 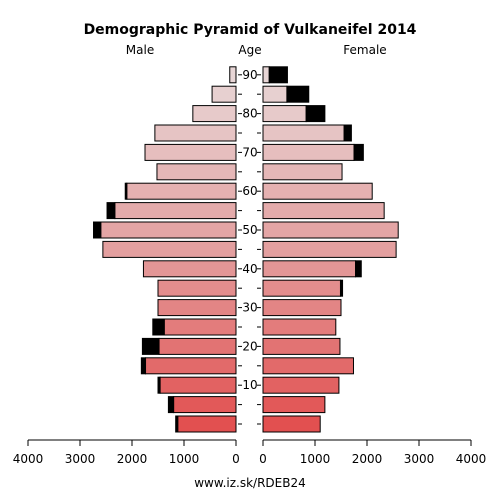 What do you see at coordinates (367, 459) in the screenshot?
I see `female-x-tick-label: 2000` at bounding box center [367, 459].